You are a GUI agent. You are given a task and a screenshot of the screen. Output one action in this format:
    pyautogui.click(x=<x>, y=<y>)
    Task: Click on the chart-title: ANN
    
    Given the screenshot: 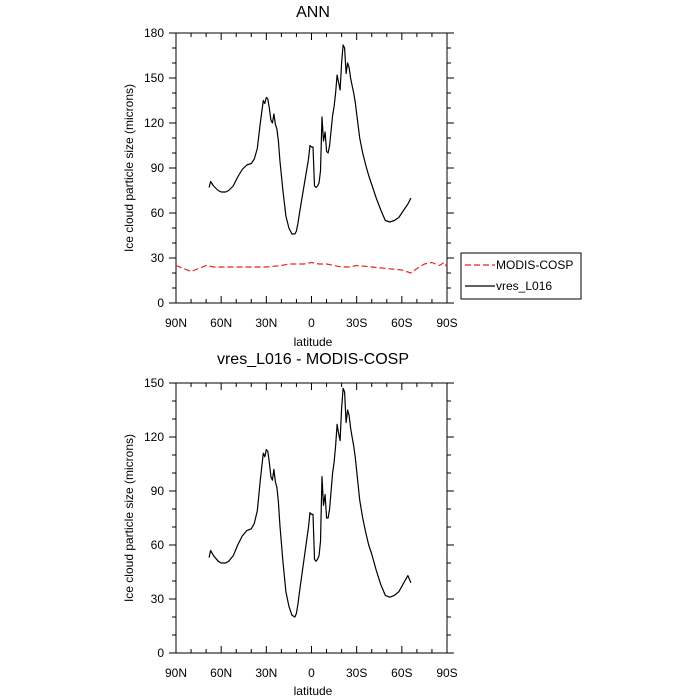 What is the action you would take?
    pyautogui.click(x=313, y=12)
    